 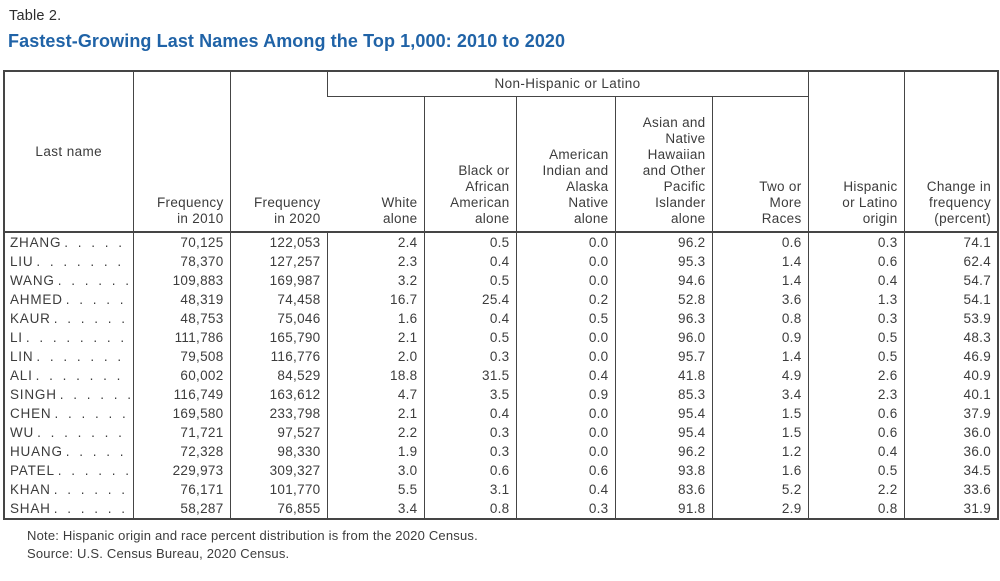 What do you see at coordinates (951, 299) in the screenshot?
I see `change-in-frequency-percent: 54.1` at bounding box center [951, 299].